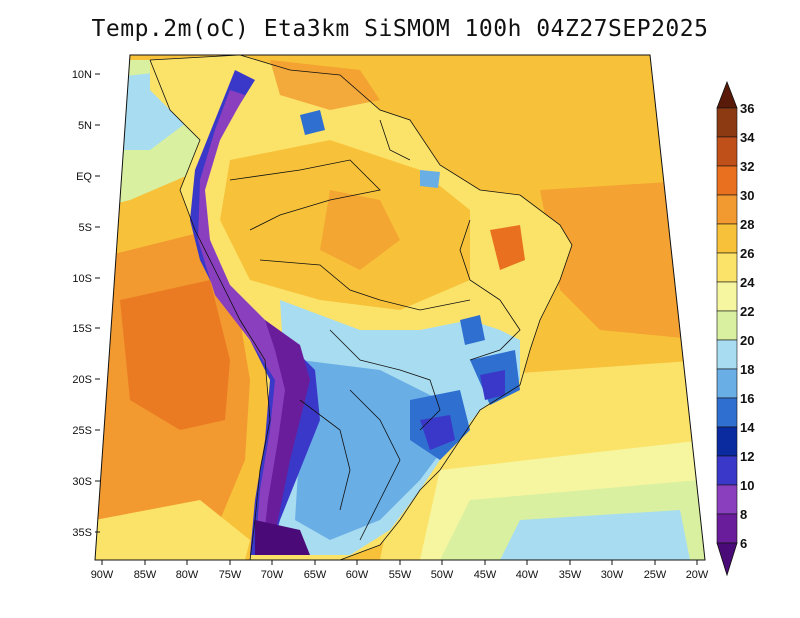  What do you see at coordinates (145, 575) in the screenshot?
I see `lon-label-85w: 85W` at bounding box center [145, 575].